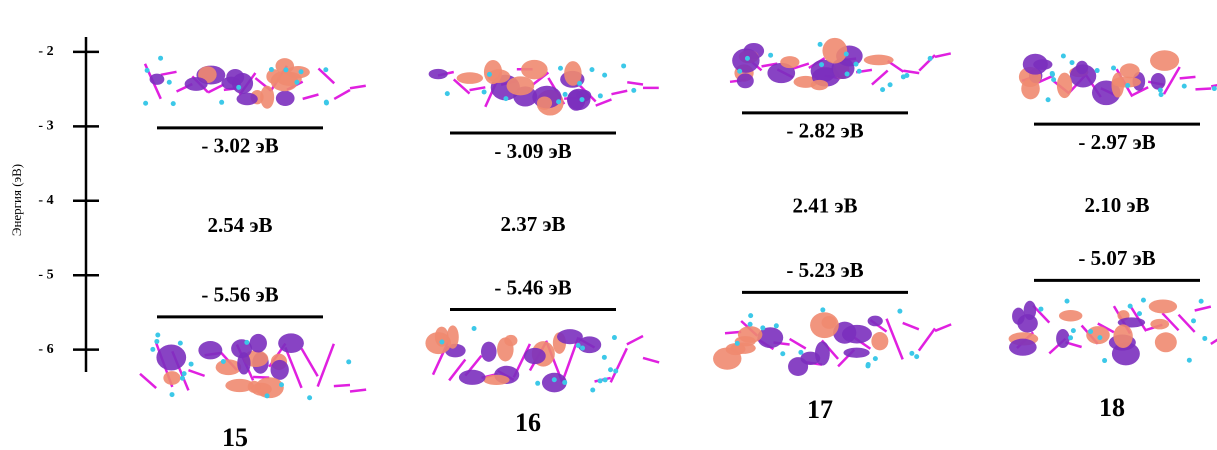 The height and width of the screenshot is (450, 1217). I want to click on gap-label: 2.10 эВ, so click(1116, 205).